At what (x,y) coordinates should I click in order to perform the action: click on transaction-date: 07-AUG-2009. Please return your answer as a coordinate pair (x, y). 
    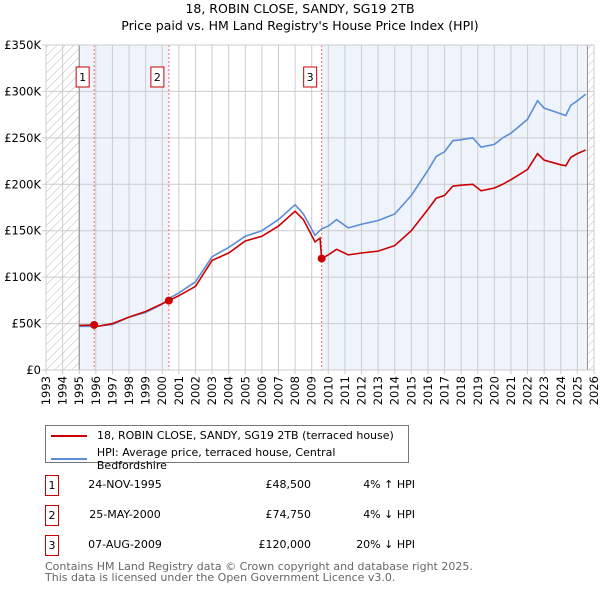
    Looking at the image, I should click on (125, 544).